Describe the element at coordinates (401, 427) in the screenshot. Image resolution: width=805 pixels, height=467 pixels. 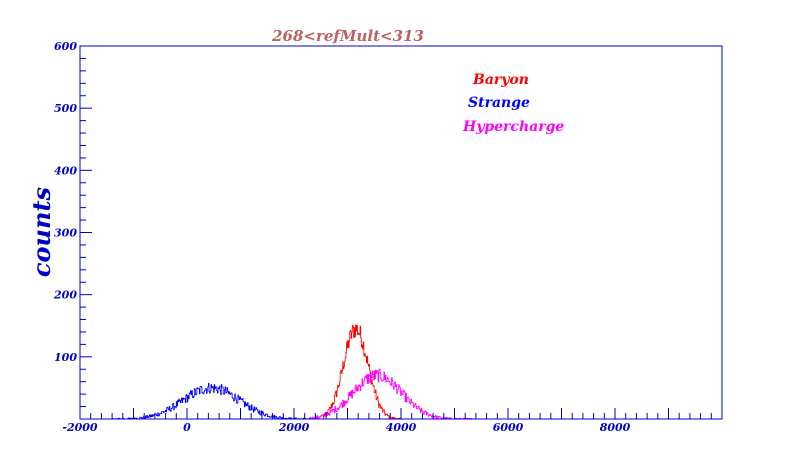
I see `x-tick-label: 4000` at that location.